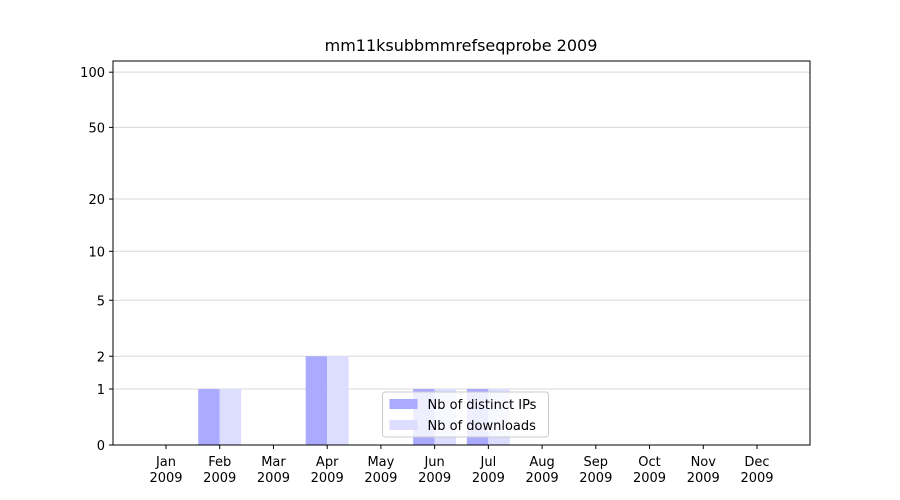 The image size is (900, 500). What do you see at coordinates (92, 73) in the screenshot?
I see `y-tick-label: 100` at bounding box center [92, 73].